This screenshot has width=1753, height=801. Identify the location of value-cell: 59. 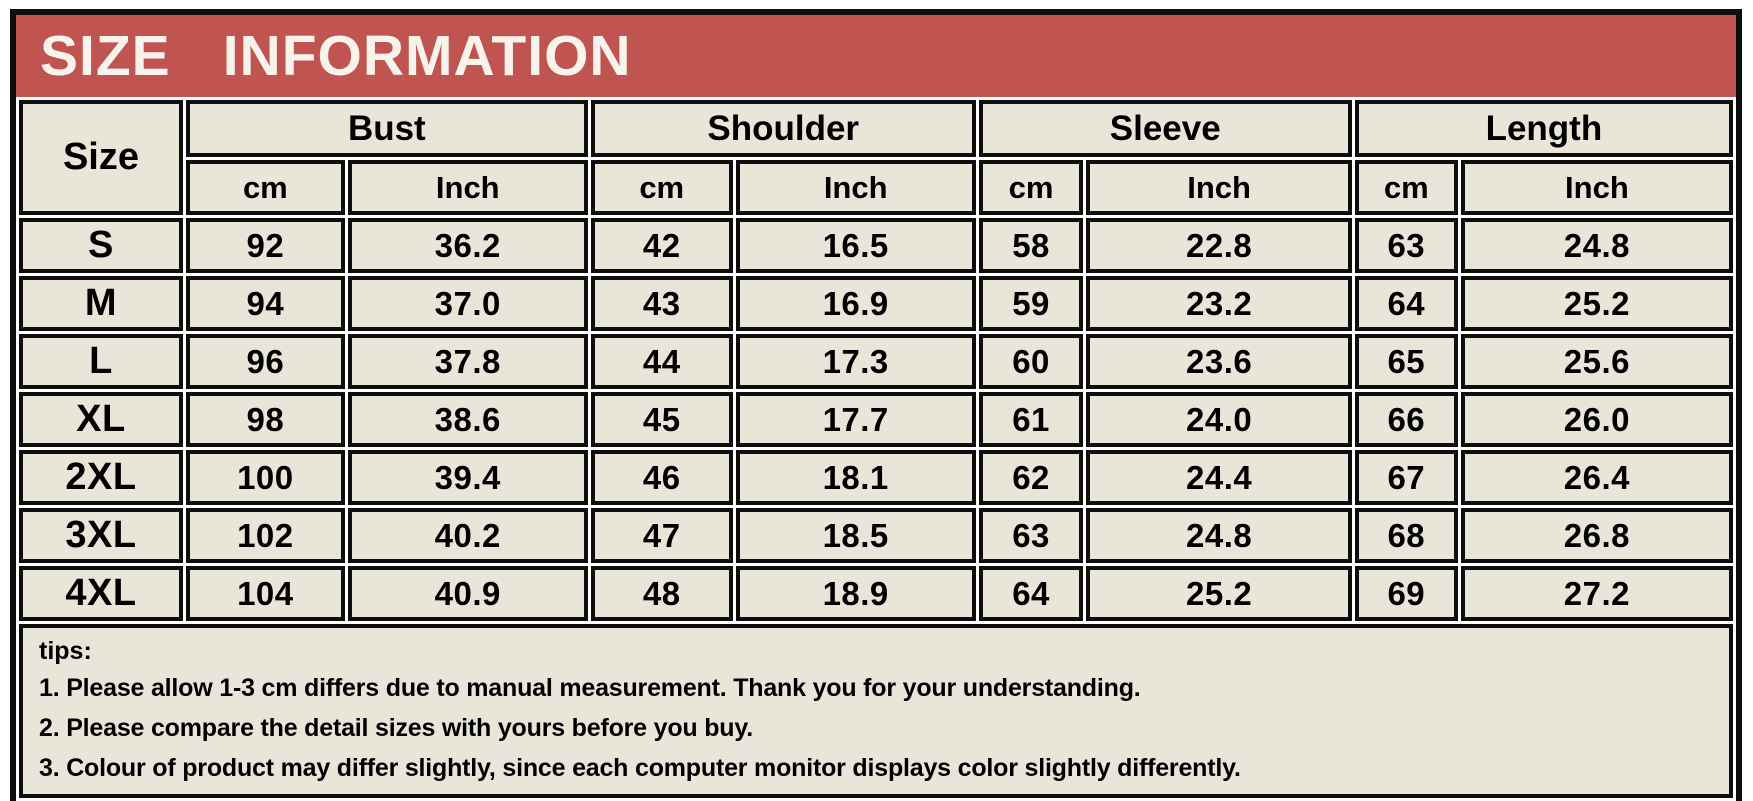
(1031, 303).